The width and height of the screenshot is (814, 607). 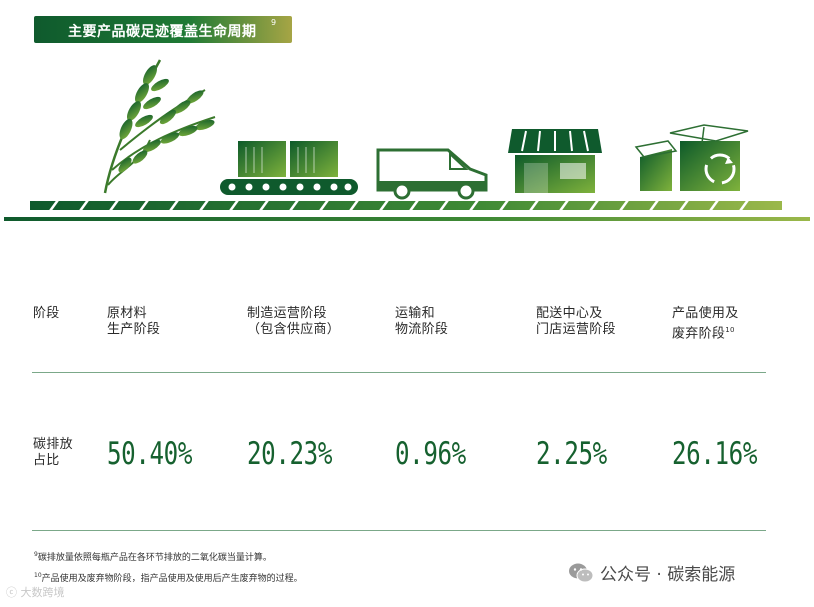 I want to click on rail, so click(x=407, y=210).